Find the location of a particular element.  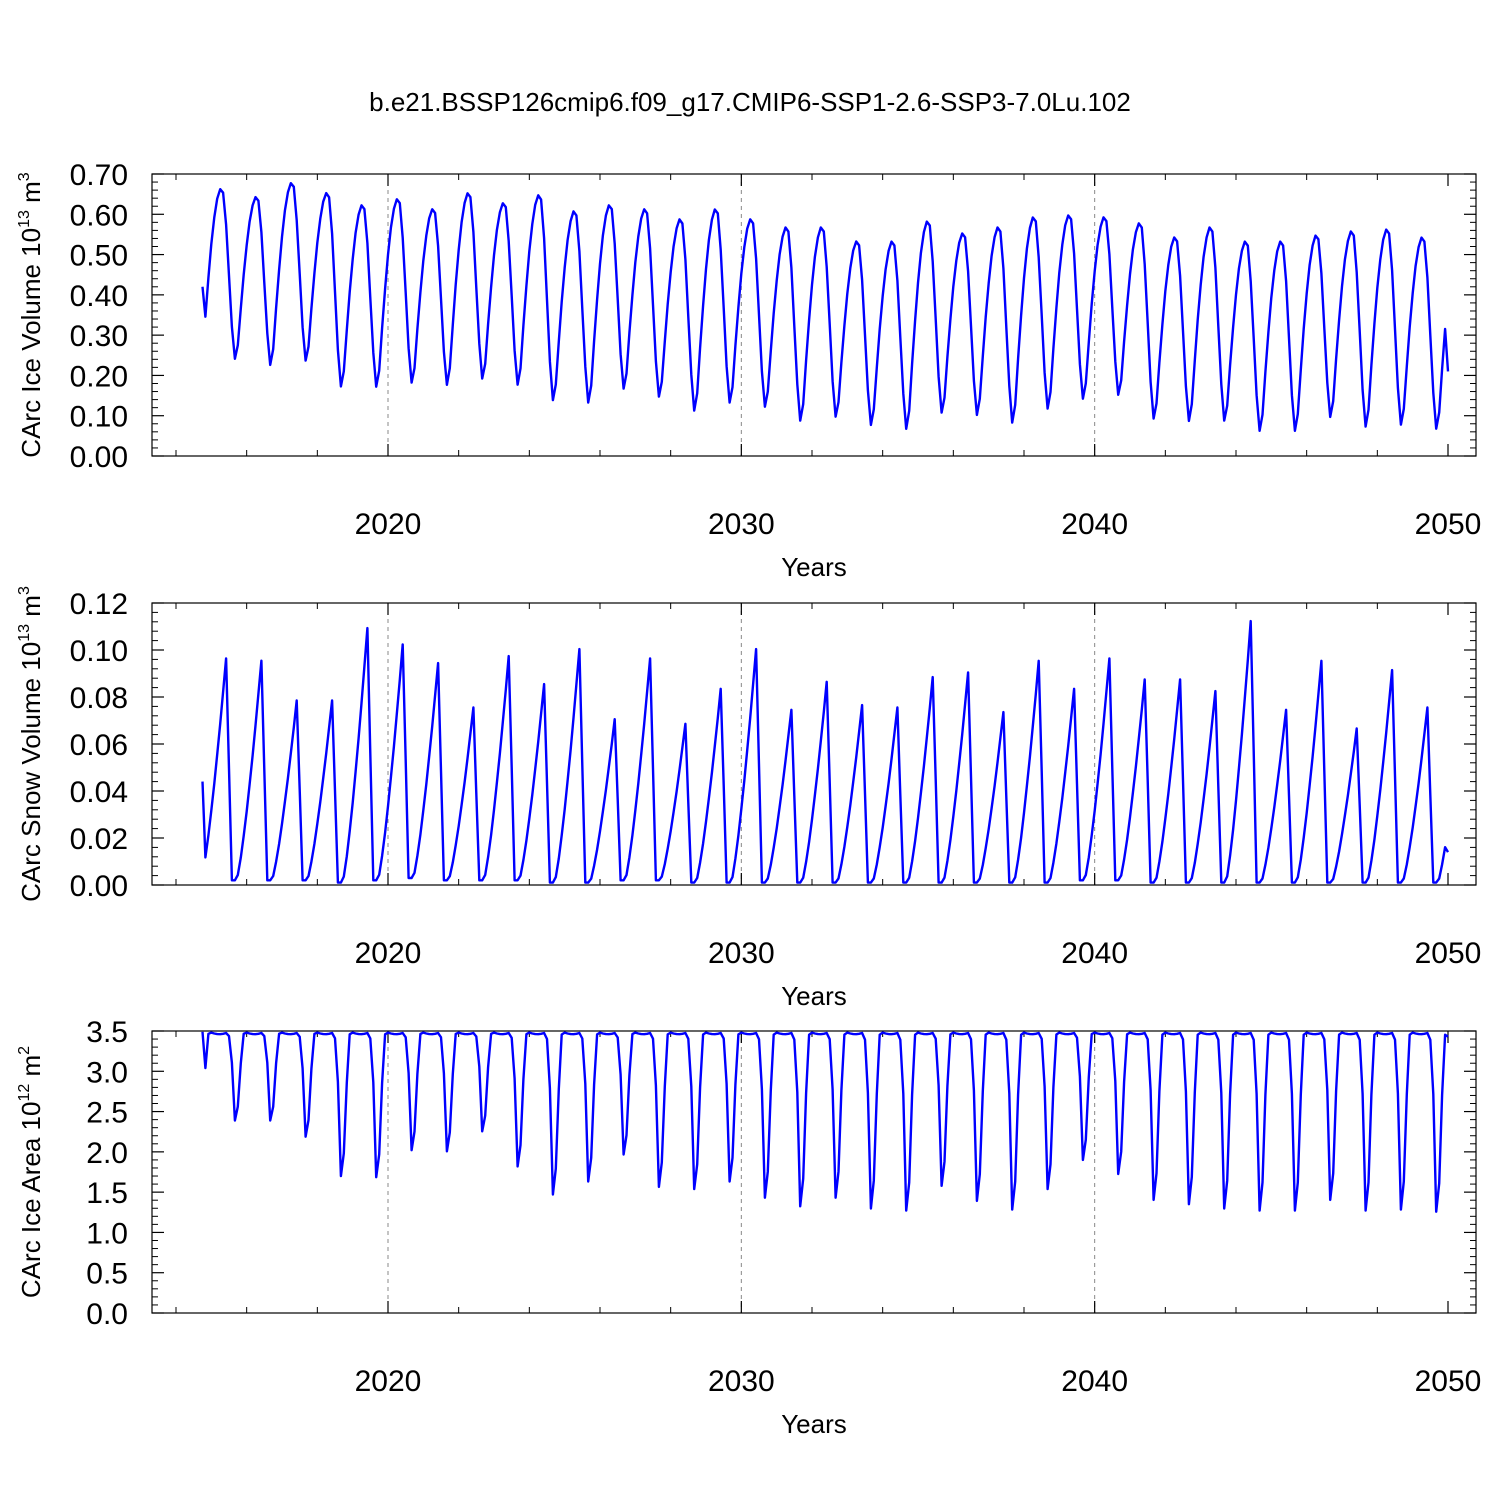

y-axis-label-exponent: 12 is located at coordinates (24, 1093).